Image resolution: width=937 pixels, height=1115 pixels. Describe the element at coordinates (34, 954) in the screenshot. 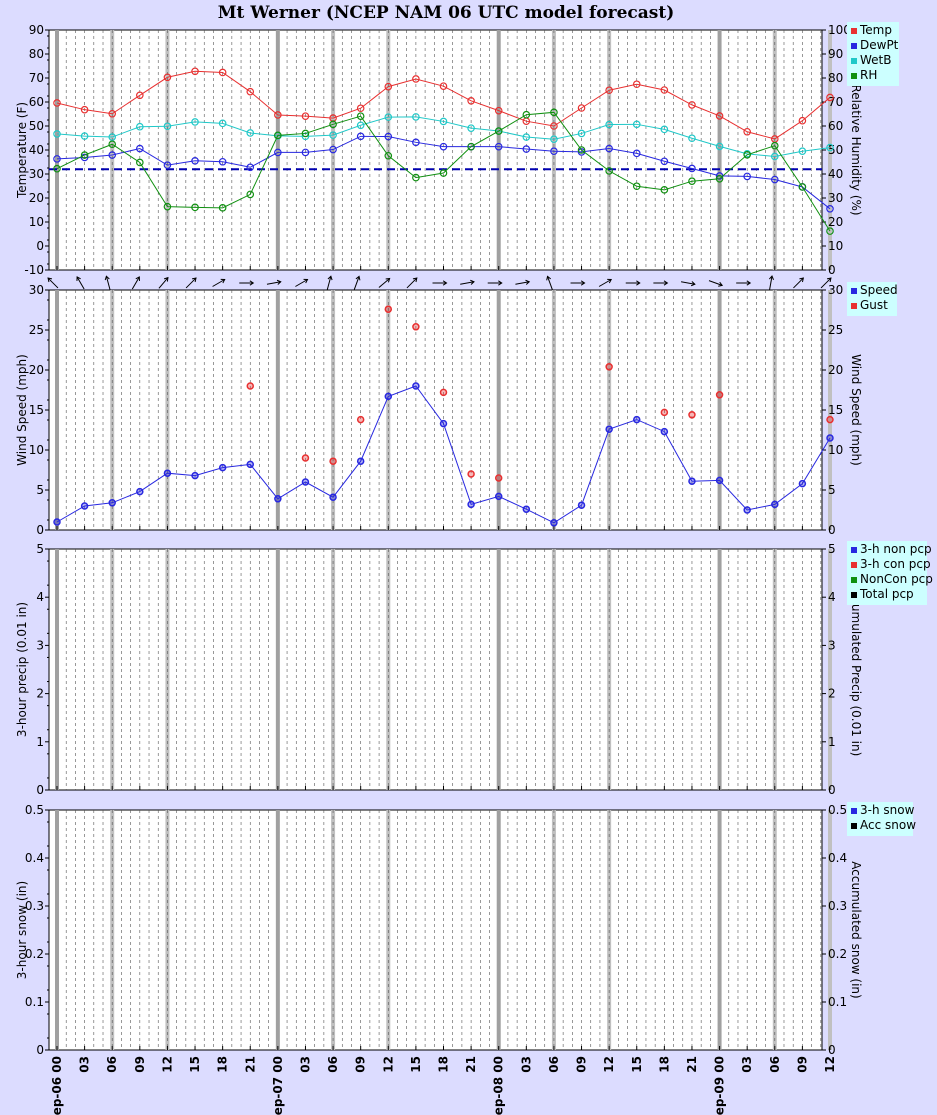

I see `y-tick-label: 0.2` at that location.